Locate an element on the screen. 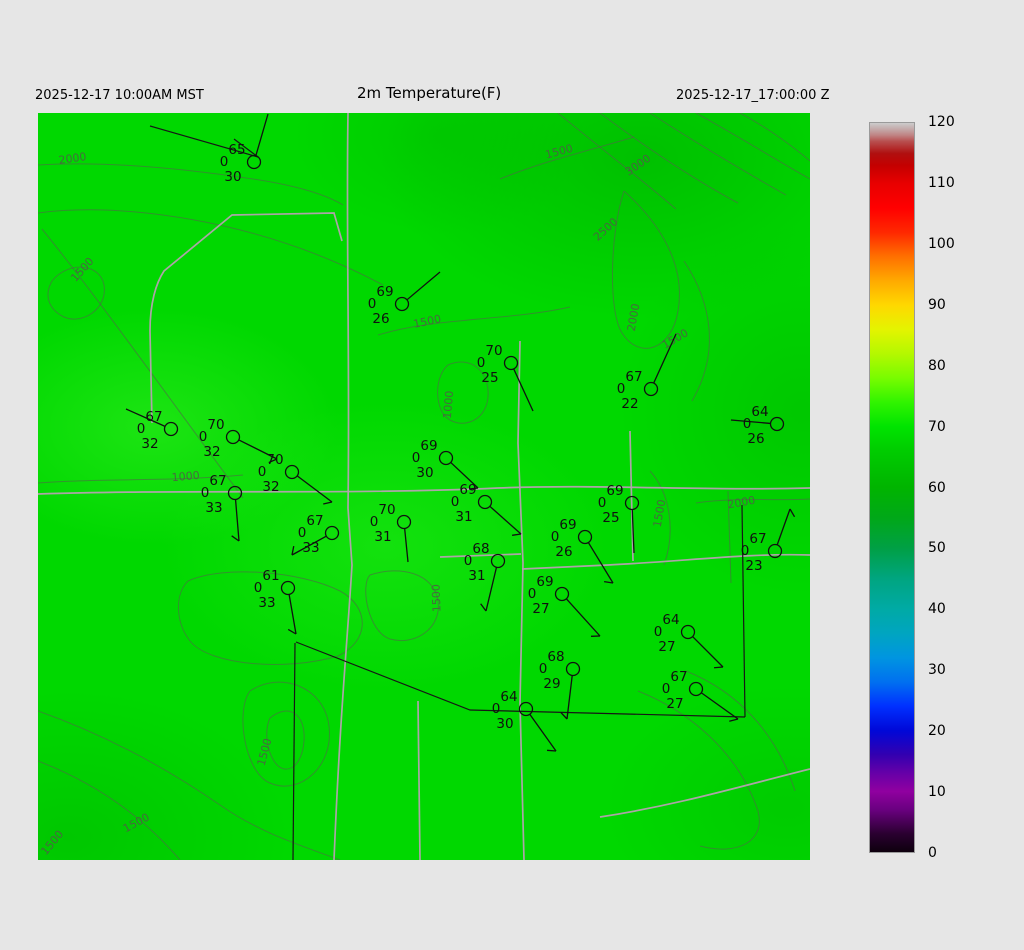 The height and width of the screenshot is (950, 1024). colorbar-tick-label: 30 is located at coordinates (937, 670).